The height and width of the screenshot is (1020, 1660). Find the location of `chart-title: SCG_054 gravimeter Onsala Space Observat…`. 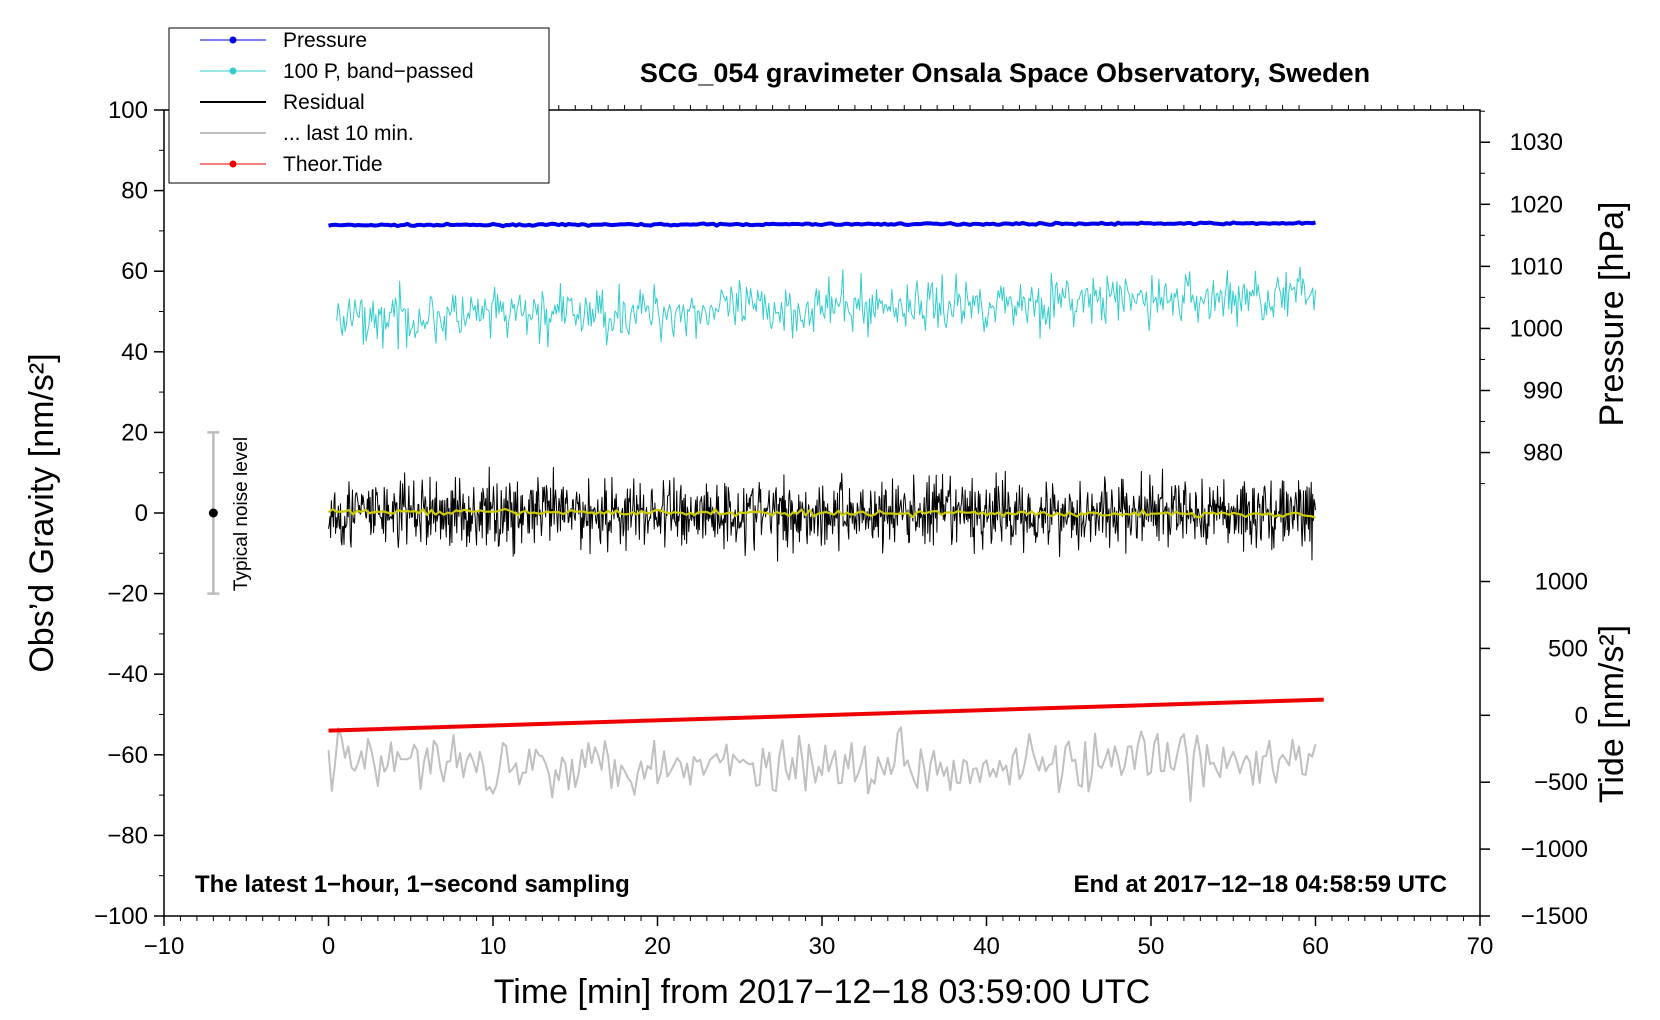

chart-title: SCG_054 gravimeter Onsala Space Observat… is located at coordinates (1005, 73).